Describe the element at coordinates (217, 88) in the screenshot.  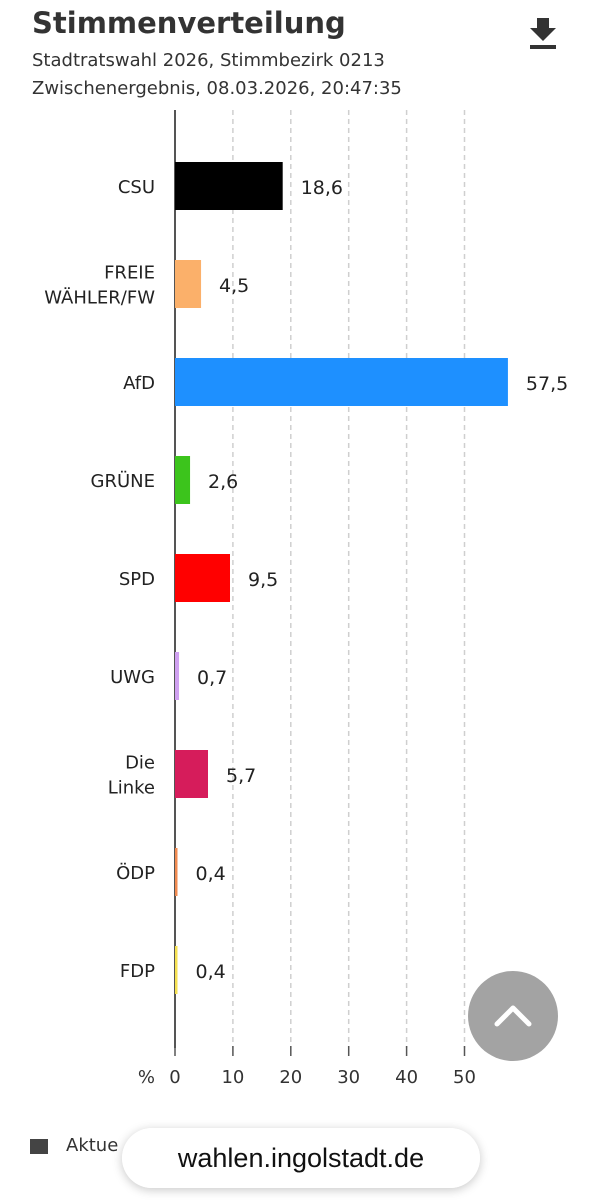
I see `chart-subtitle-status: Zwischenergebnis, 08.03.2026, 20:47:35` at that location.